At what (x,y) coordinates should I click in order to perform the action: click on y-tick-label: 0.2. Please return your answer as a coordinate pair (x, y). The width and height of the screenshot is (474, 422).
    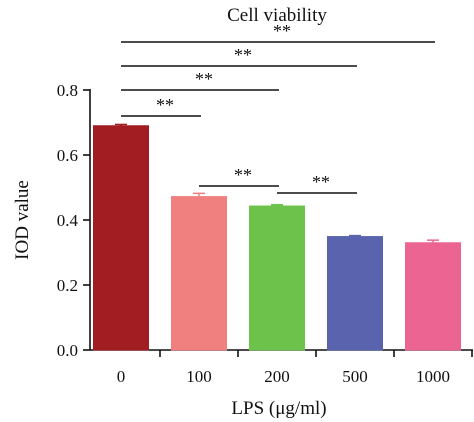
    Looking at the image, I should click on (67, 285).